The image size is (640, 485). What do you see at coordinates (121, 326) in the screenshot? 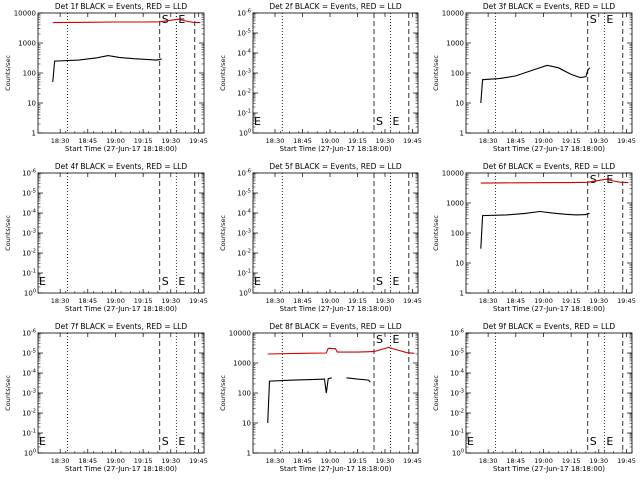
I see `chart-title: Det 7f BLACK = Events, RED = LLD` at bounding box center [121, 326].